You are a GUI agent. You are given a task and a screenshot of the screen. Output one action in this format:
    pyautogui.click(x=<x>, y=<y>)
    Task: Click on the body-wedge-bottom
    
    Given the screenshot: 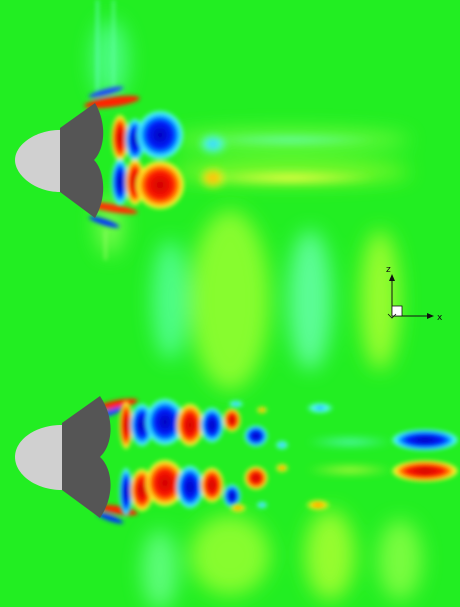 What is the action you would take?
    pyautogui.click(x=86, y=457)
    